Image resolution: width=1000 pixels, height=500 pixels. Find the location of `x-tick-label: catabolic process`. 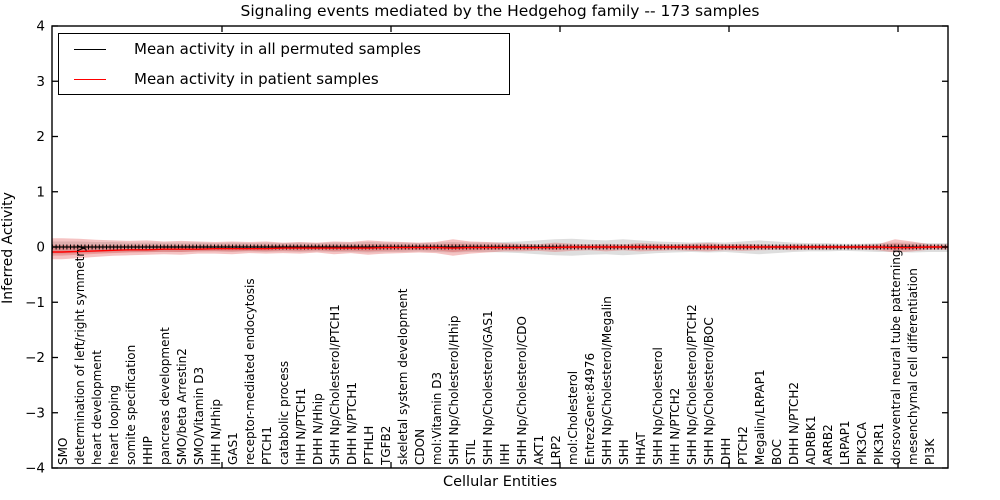

x-tick-label: catabolic process is located at coordinates (284, 413).